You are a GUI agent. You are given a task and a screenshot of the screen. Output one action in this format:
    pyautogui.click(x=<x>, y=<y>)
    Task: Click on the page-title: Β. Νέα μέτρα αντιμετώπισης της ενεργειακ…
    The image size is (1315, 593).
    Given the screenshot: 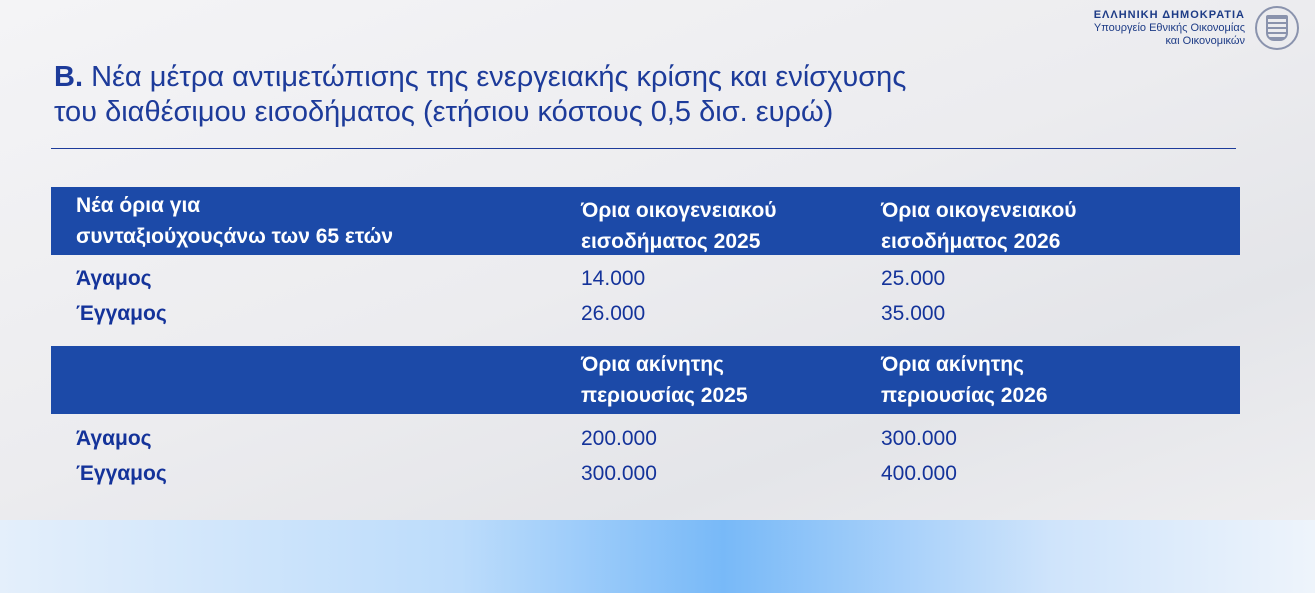 What is the action you would take?
    pyautogui.click(x=480, y=95)
    